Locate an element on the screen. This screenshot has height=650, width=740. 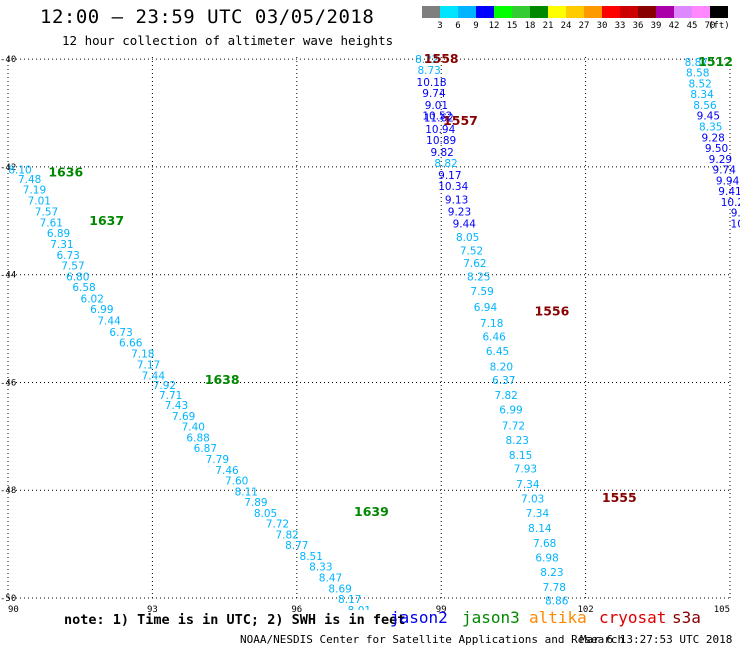
wave-height-value: 8.73 is located at coordinates (428, 71).